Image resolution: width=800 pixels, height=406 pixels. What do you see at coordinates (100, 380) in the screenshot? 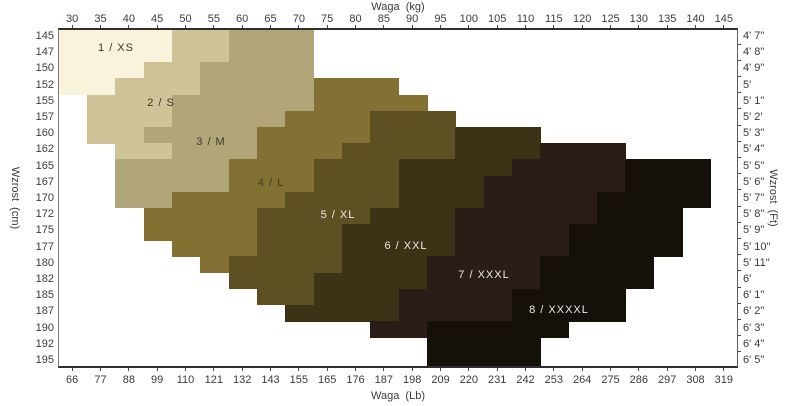
I see `lb-tick-label: 77` at bounding box center [100, 380].